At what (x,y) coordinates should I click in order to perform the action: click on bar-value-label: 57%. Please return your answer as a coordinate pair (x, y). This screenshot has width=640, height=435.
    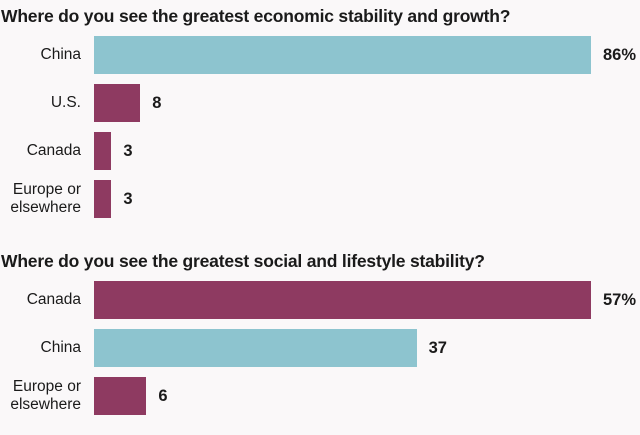
    Looking at the image, I should click on (620, 299).